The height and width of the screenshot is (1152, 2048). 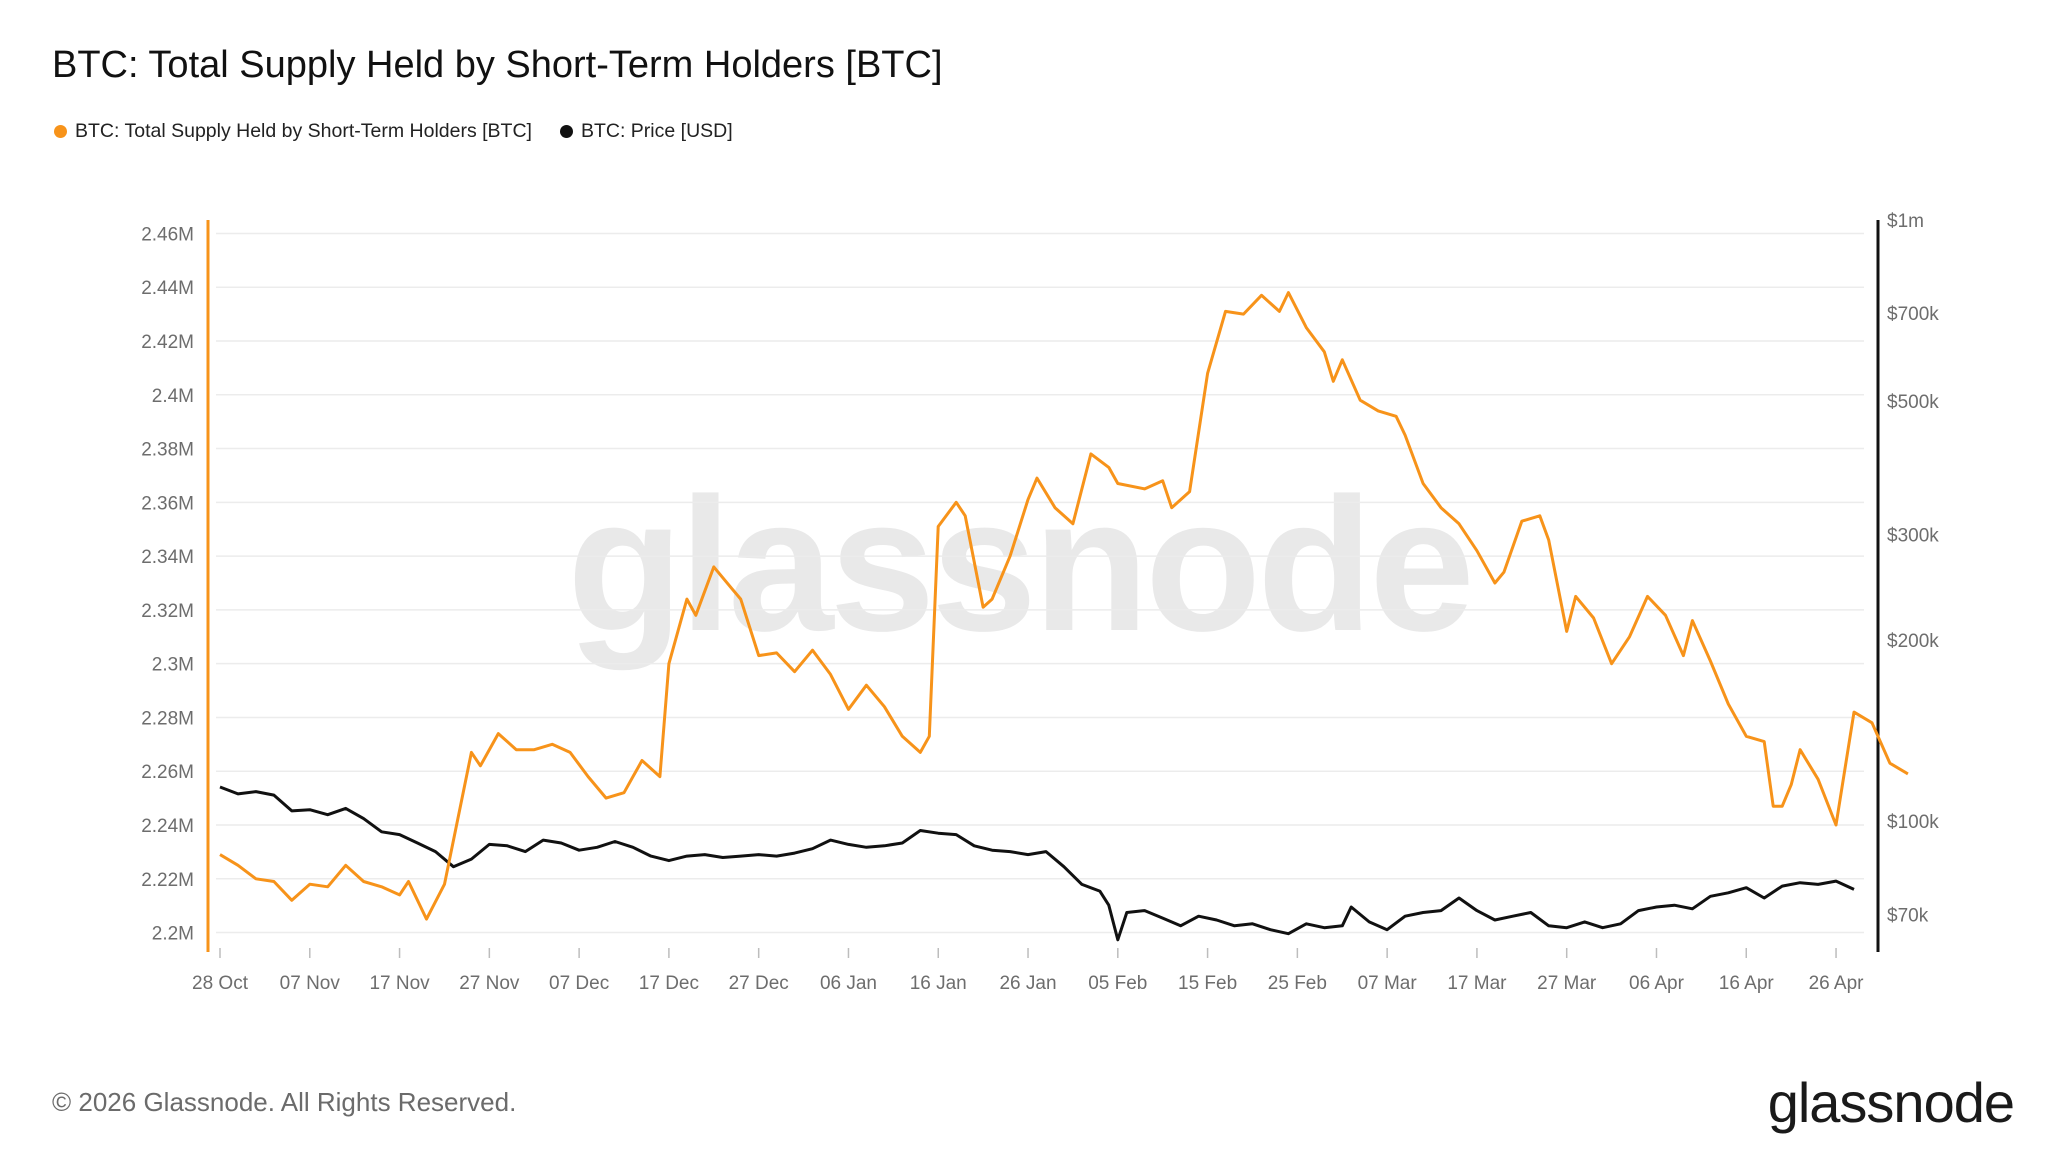 What do you see at coordinates (167, 826) in the screenshot?
I see `y-left-tick-label: 2.24M` at bounding box center [167, 826].